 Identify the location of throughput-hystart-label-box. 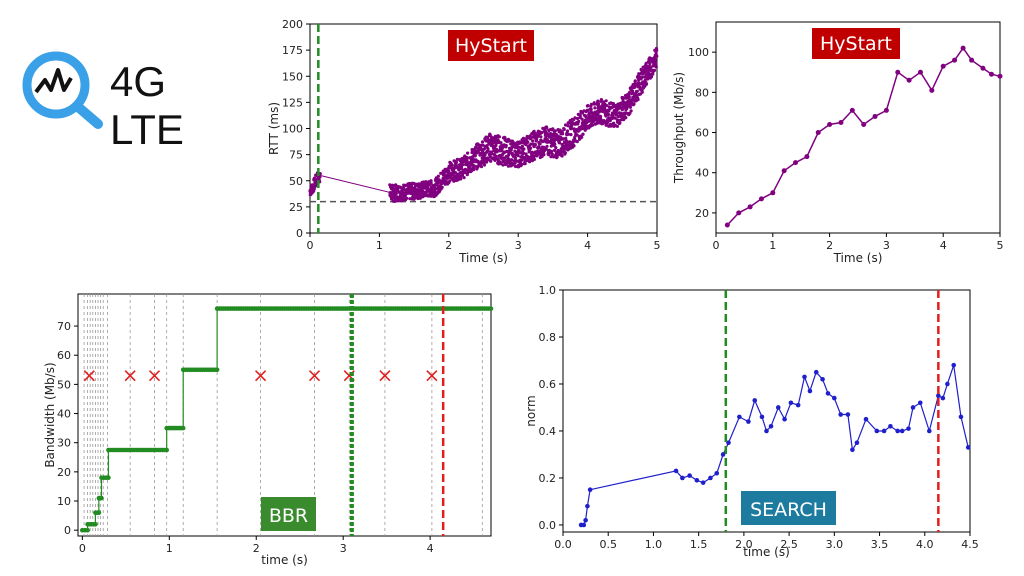
(856, 43).